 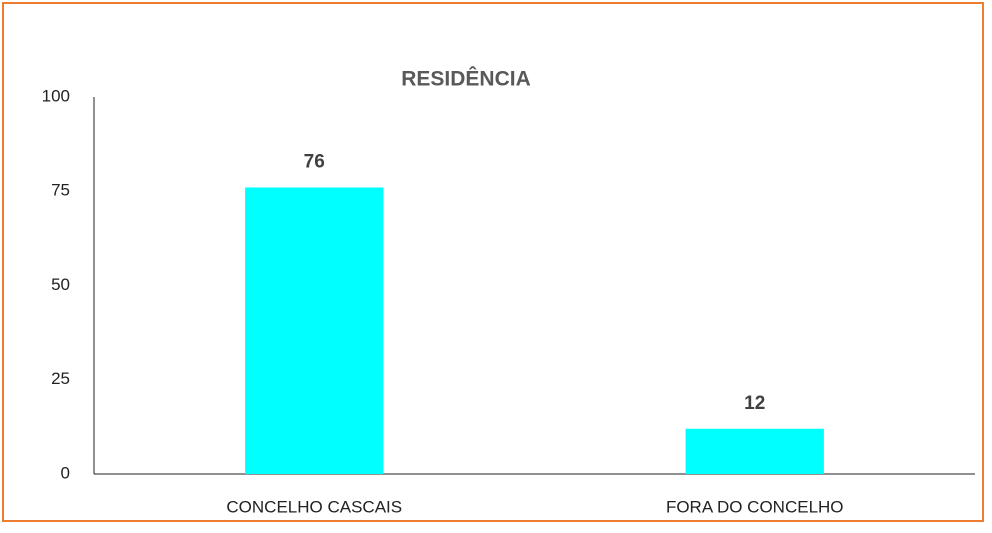 What do you see at coordinates (60, 284) in the screenshot?
I see `y-tick-label: 50` at bounding box center [60, 284].